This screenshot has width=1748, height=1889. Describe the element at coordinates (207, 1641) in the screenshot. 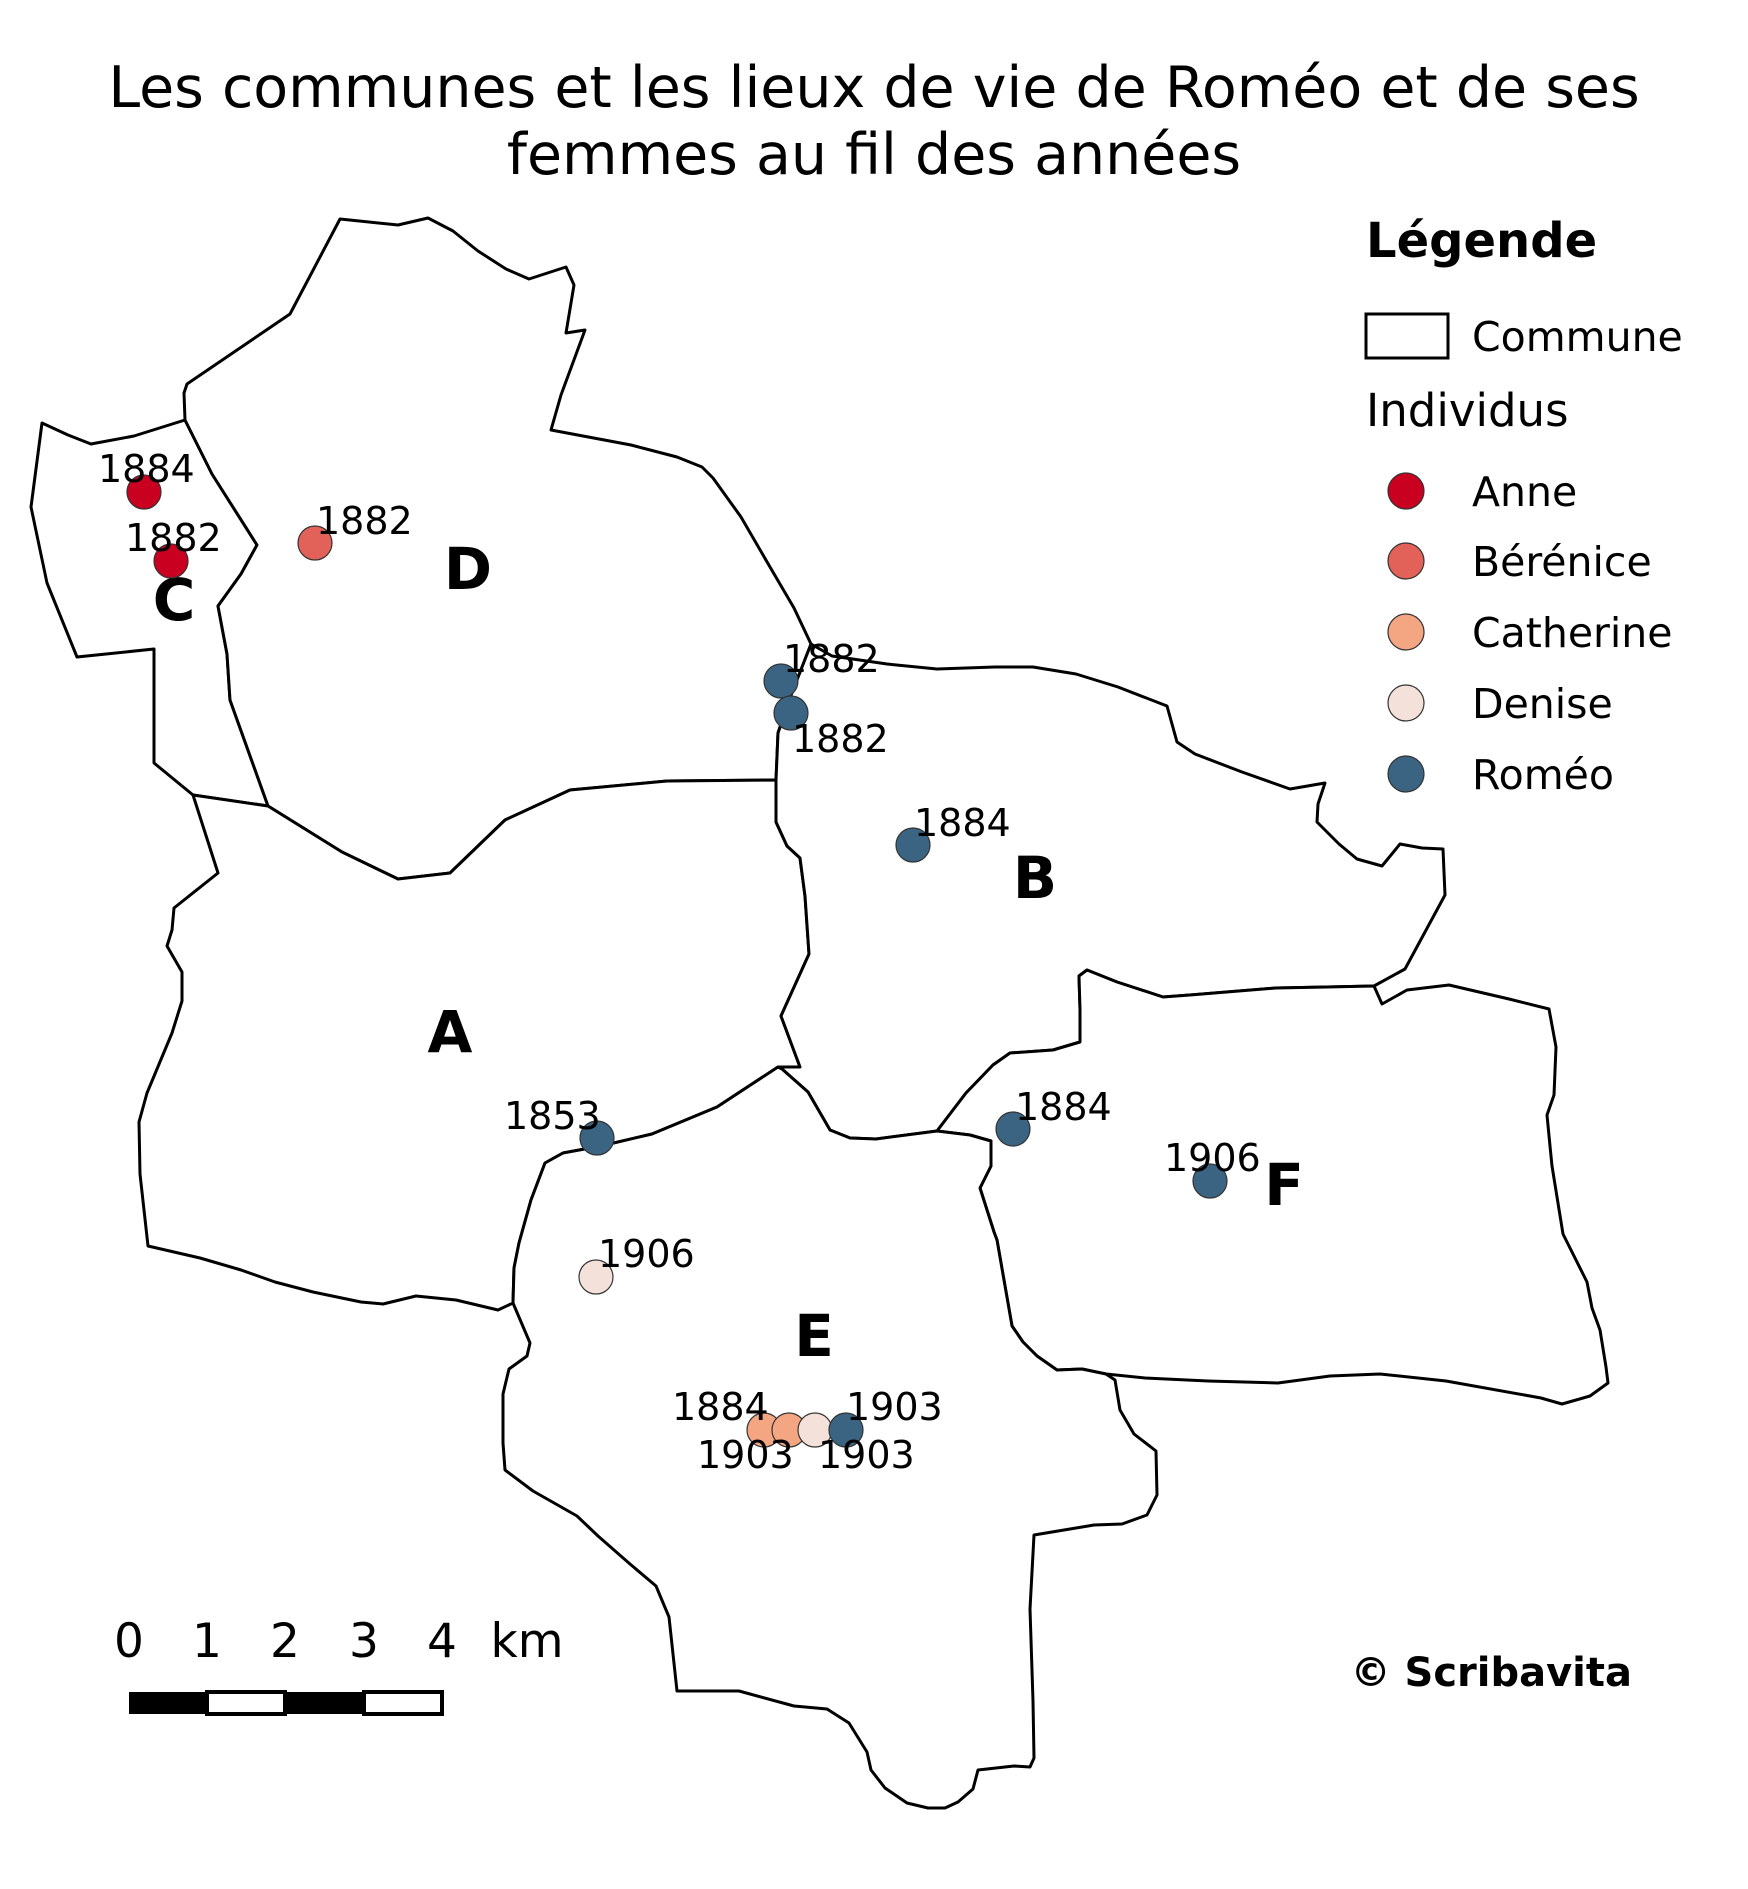

I see `scale-tick-1: 1` at that location.